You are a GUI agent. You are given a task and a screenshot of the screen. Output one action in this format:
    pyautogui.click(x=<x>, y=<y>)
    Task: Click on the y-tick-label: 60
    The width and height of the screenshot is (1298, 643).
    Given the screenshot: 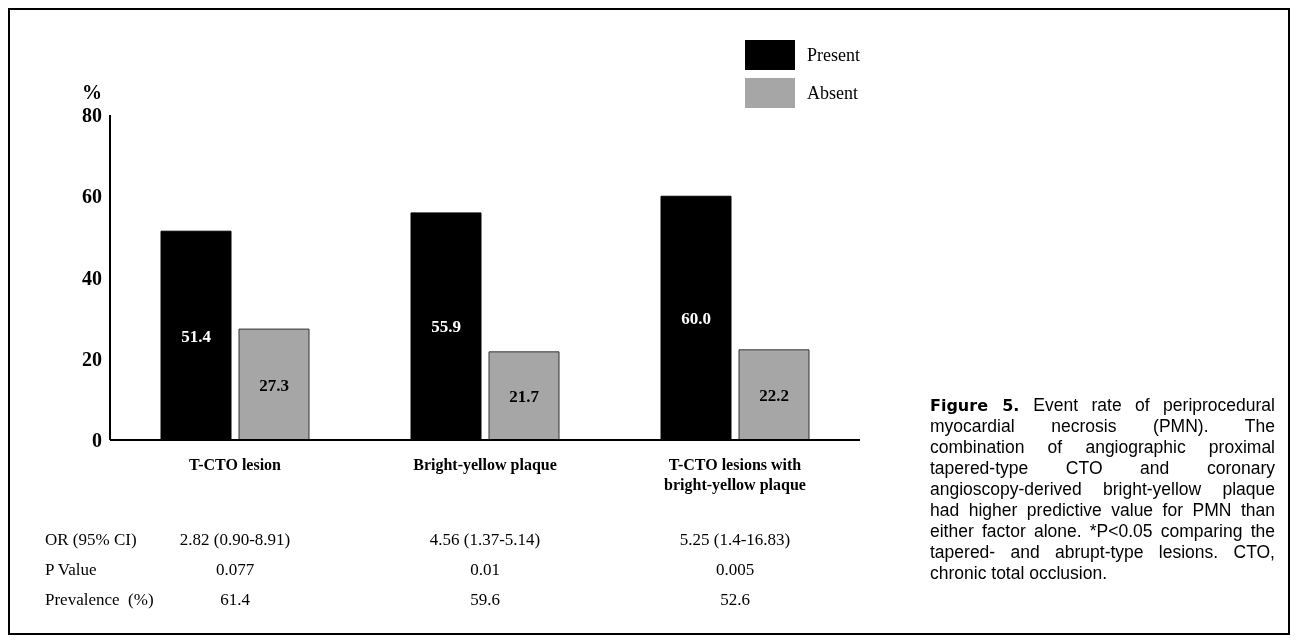 What is the action you would take?
    pyautogui.click(x=92, y=196)
    